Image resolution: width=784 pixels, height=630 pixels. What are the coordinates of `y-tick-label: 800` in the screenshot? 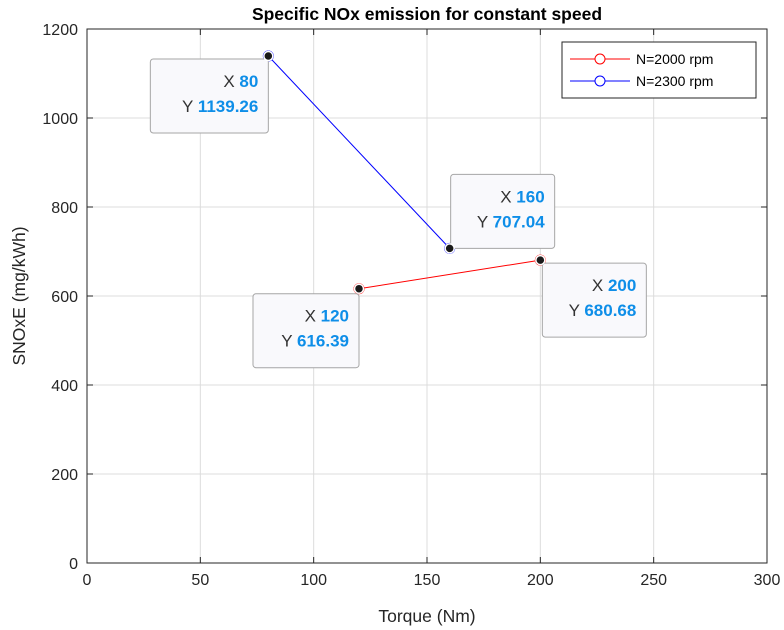 It's located at (64, 208).